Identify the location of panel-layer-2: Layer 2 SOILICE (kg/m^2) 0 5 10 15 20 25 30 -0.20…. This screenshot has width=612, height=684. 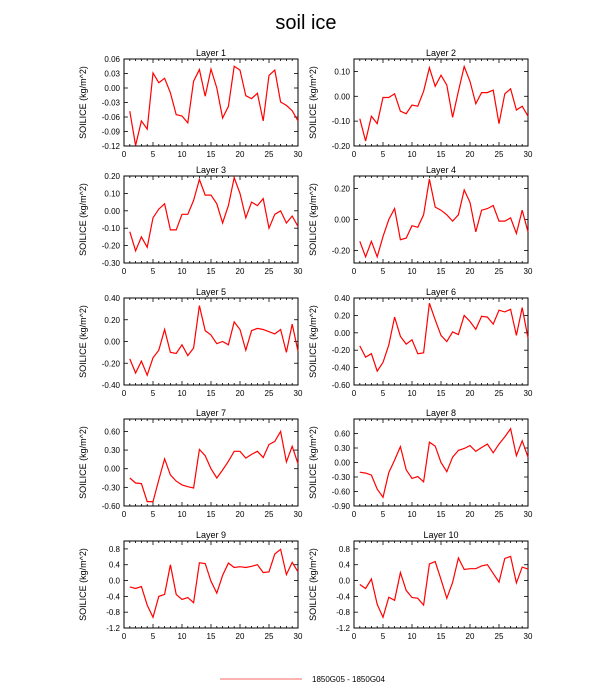
(420, 103).